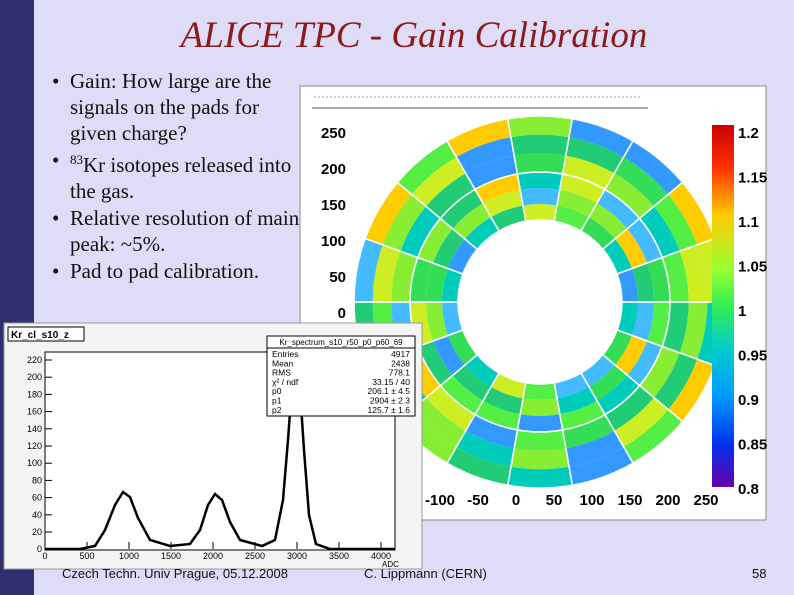 The width and height of the screenshot is (794, 595). Describe the element at coordinates (46, 334) in the screenshot. I see `hist-title-box` at that location.